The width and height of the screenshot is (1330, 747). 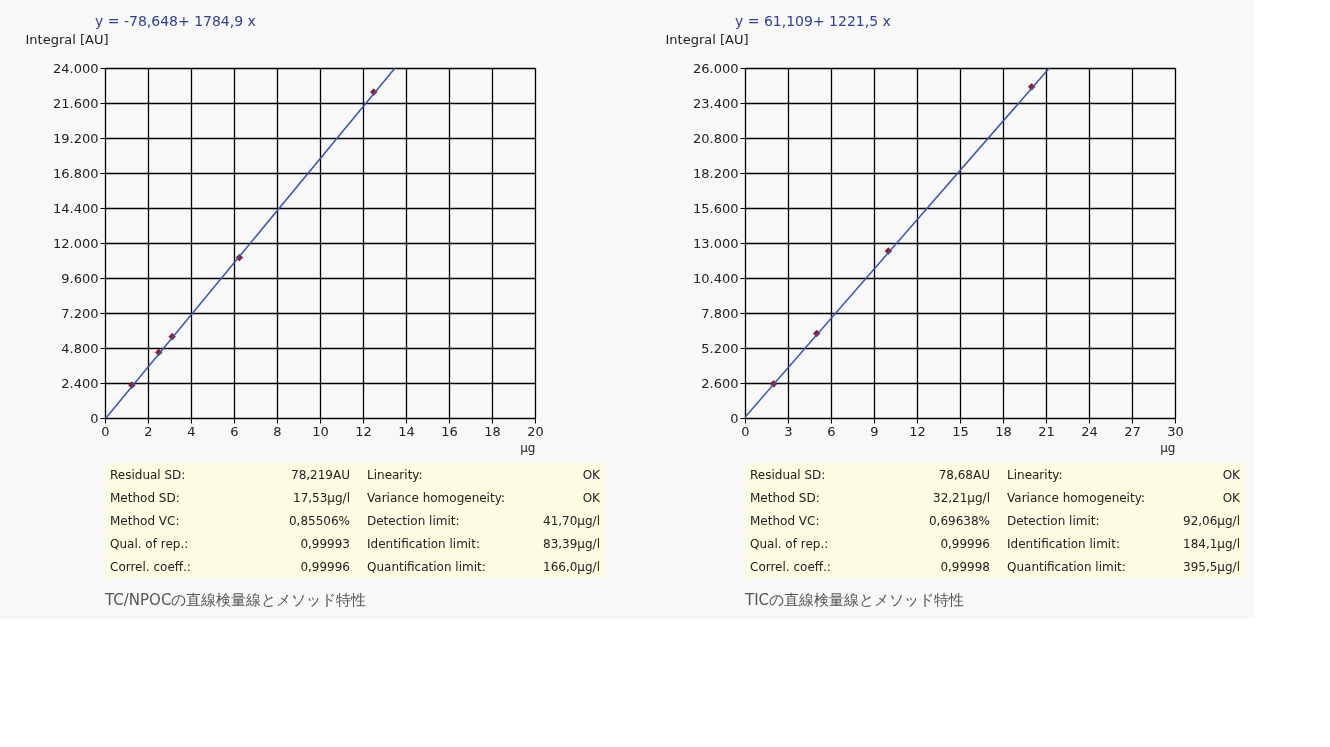 I want to click on x-tick-label: 3, so click(x=788, y=431).